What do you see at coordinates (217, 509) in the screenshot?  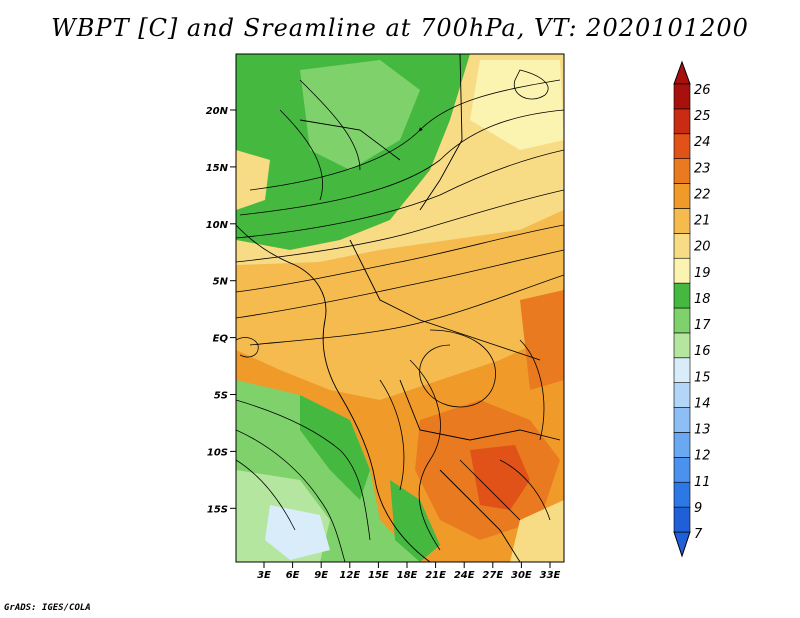 I see `lat-tick-label: 15S` at bounding box center [217, 509].